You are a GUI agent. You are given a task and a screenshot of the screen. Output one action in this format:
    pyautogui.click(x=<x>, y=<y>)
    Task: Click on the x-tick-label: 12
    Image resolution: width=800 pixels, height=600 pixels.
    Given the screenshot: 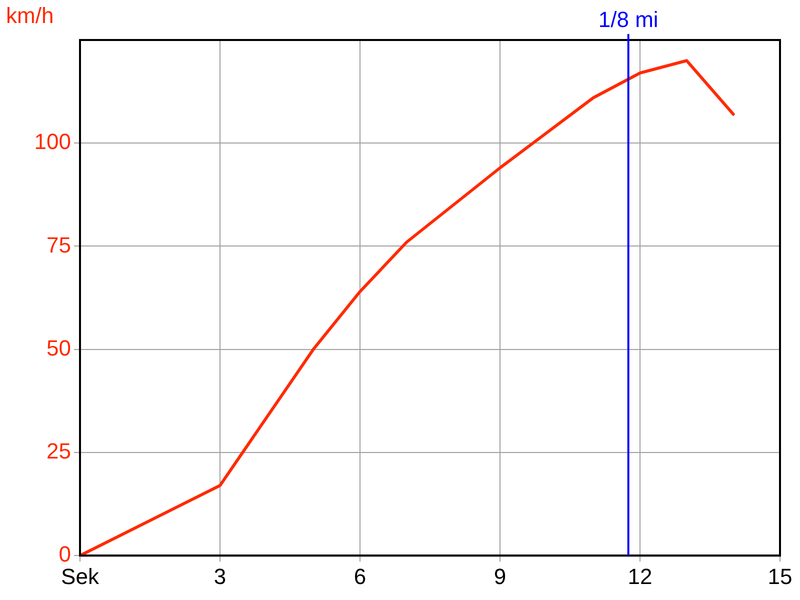 What is the action you would take?
    pyautogui.click(x=640, y=576)
    